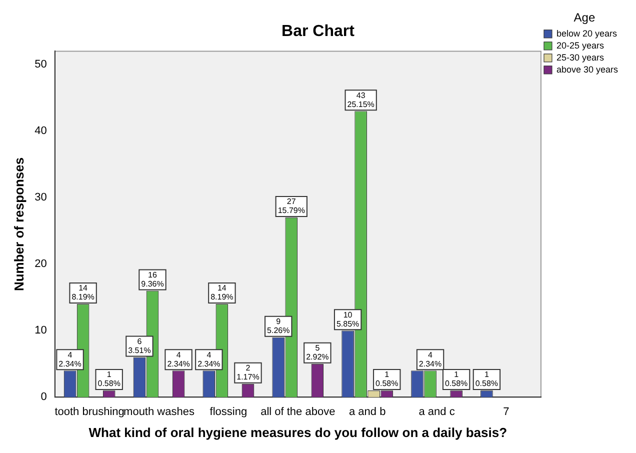 The height and width of the screenshot is (453, 636). What do you see at coordinates (360, 99) in the screenshot?
I see `data-label: 43 25.15%` at bounding box center [360, 99].